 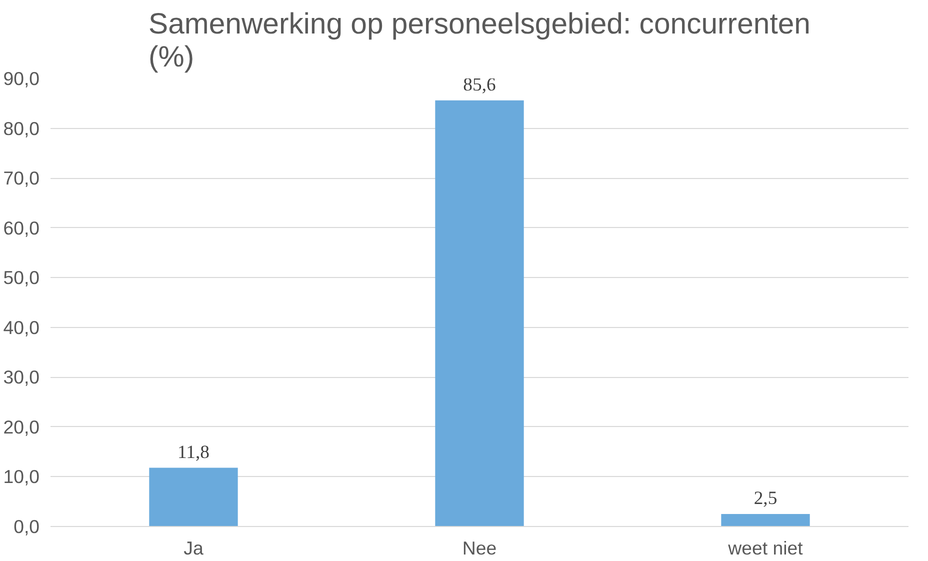 I want to click on y-tick-label: 40,0, so click(x=21, y=327).